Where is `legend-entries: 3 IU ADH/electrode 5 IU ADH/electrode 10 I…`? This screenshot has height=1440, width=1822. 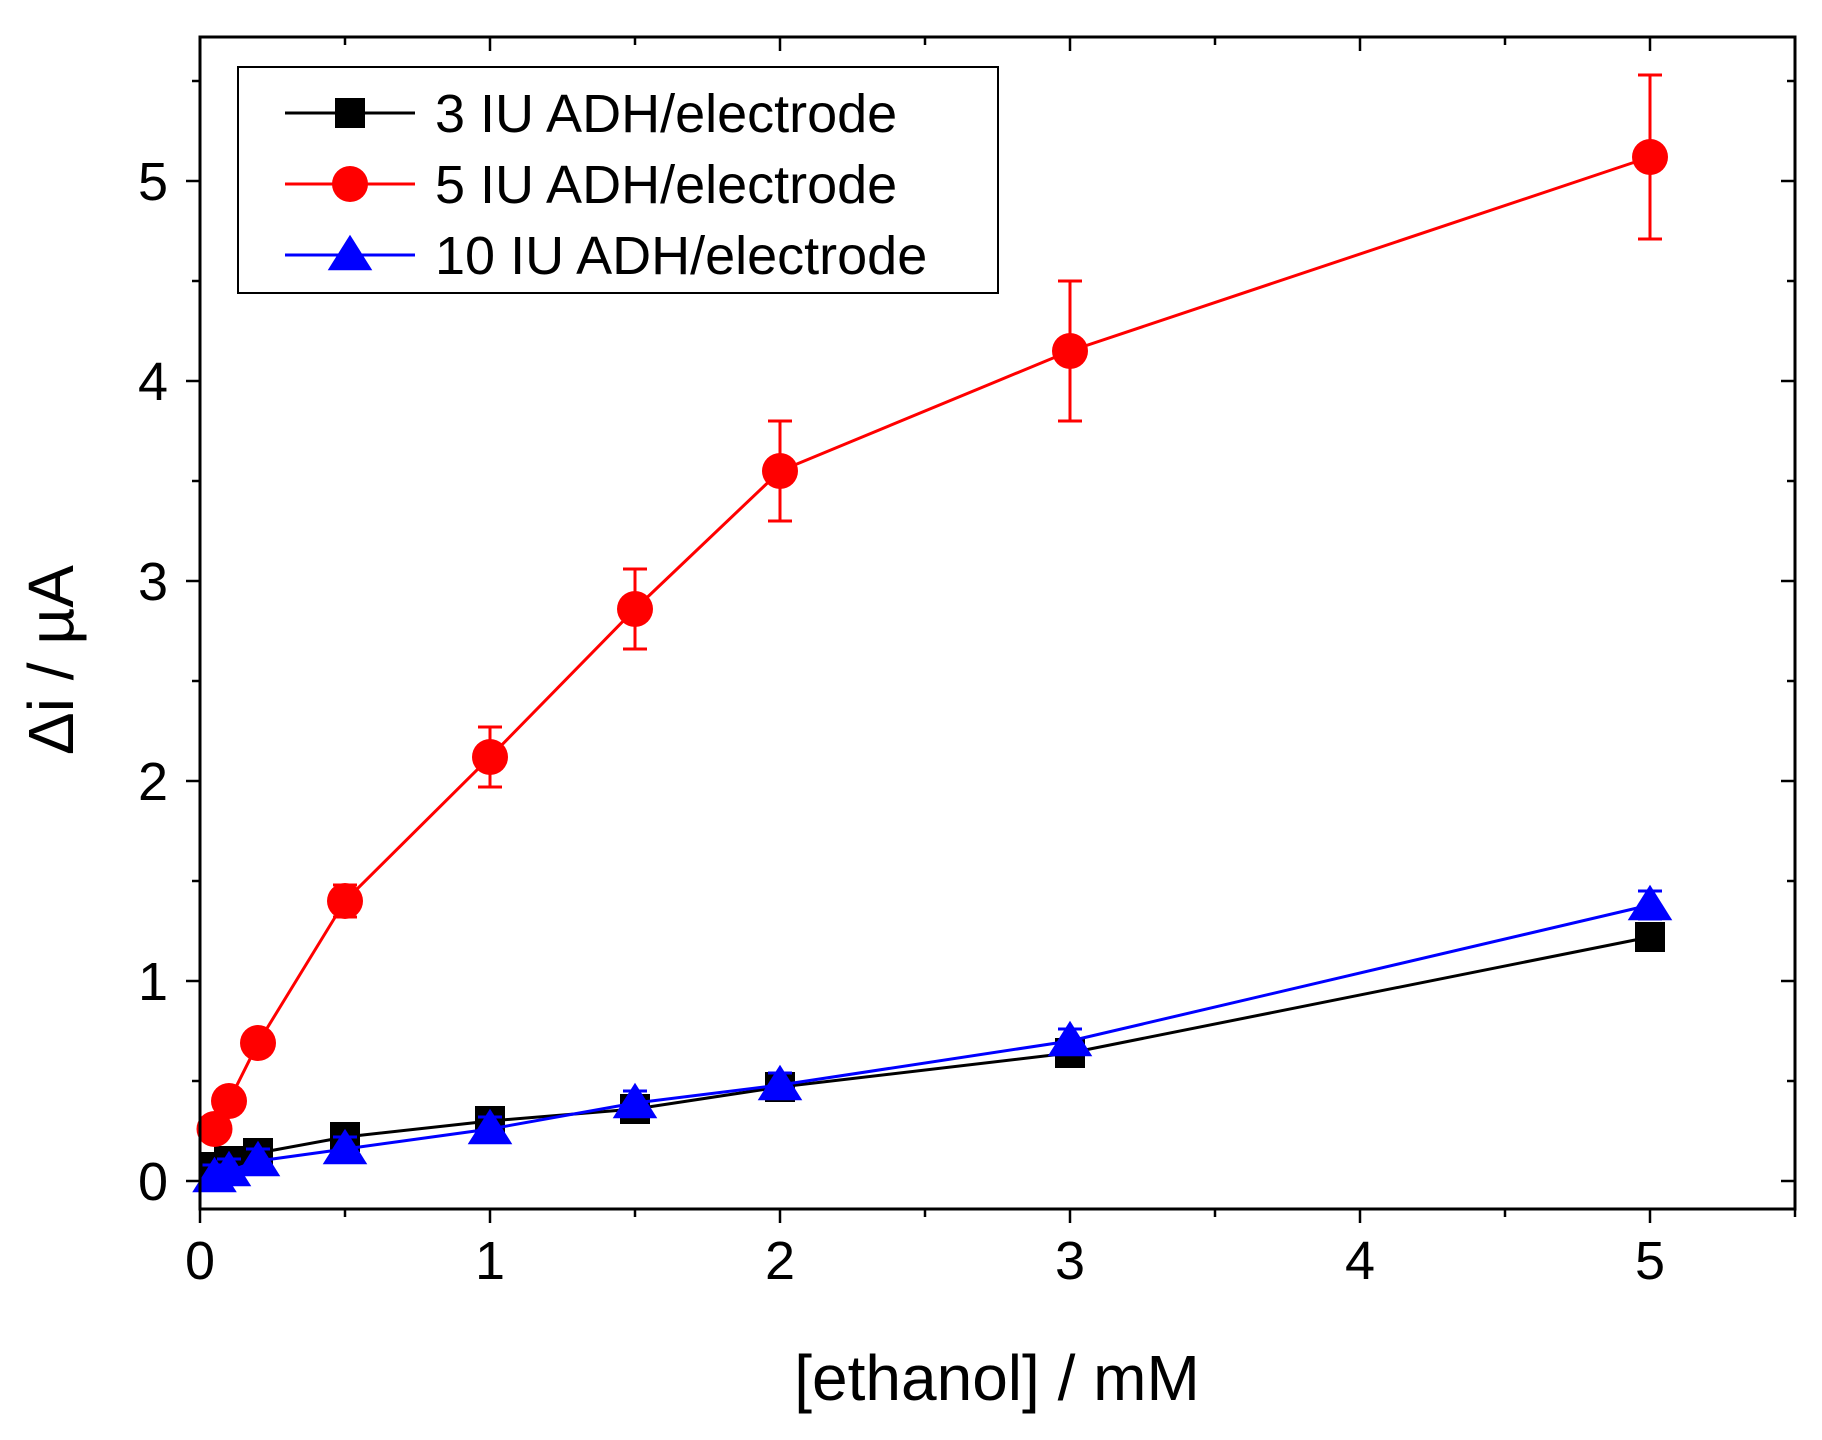
legend-entries: 3 IU ADH/electrode 5 IU ADH/electrode 10 I… is located at coordinates (606, 185).